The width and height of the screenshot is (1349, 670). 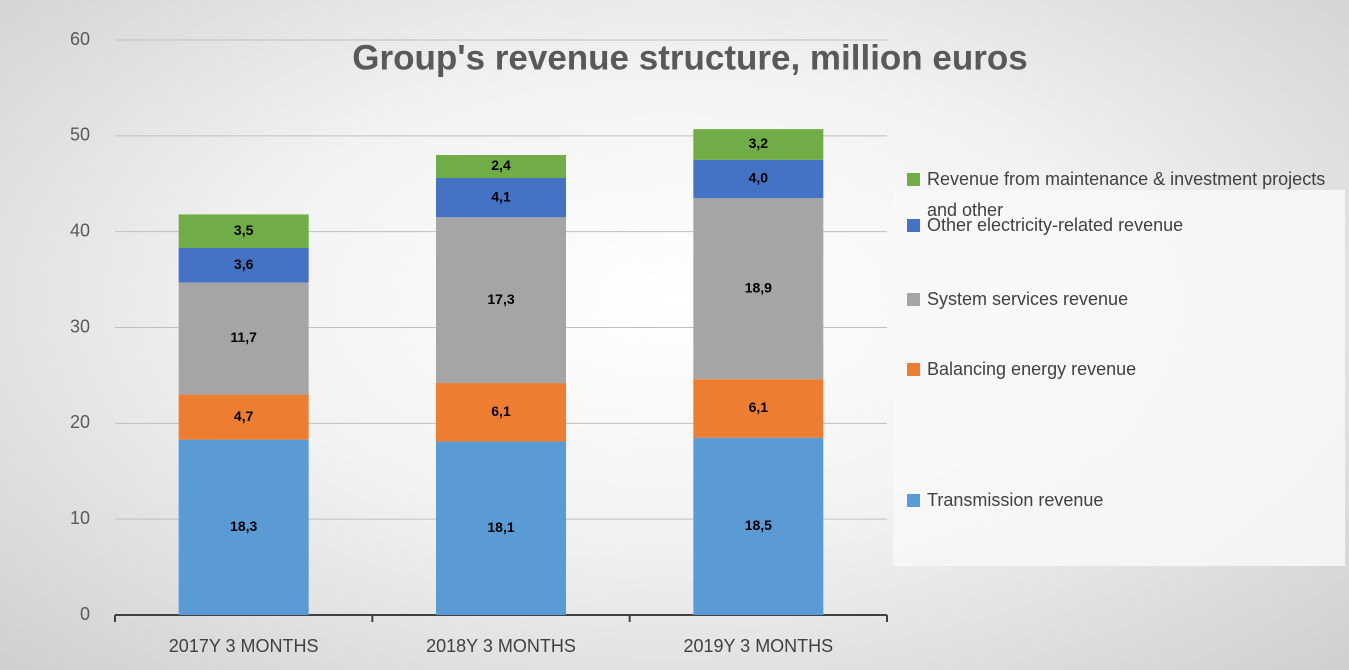 What do you see at coordinates (689, 57) in the screenshot?
I see `chart-title: Group's revenue structure, million euros` at bounding box center [689, 57].